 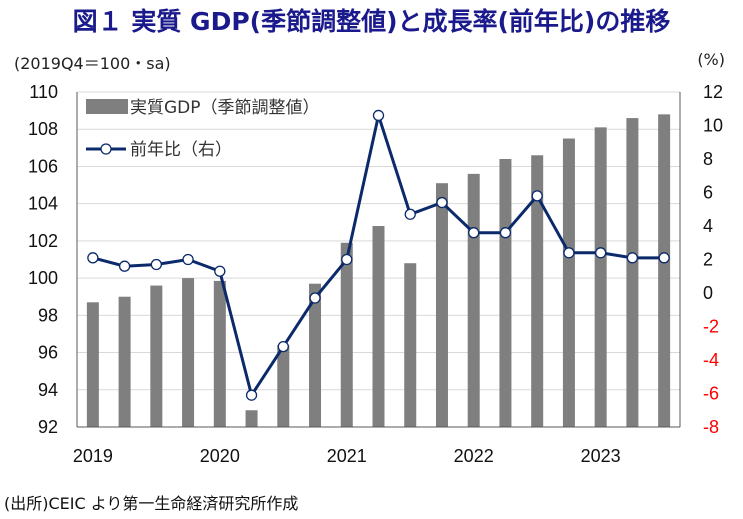 I want to click on left-tick-label: 106, so click(x=43, y=166).